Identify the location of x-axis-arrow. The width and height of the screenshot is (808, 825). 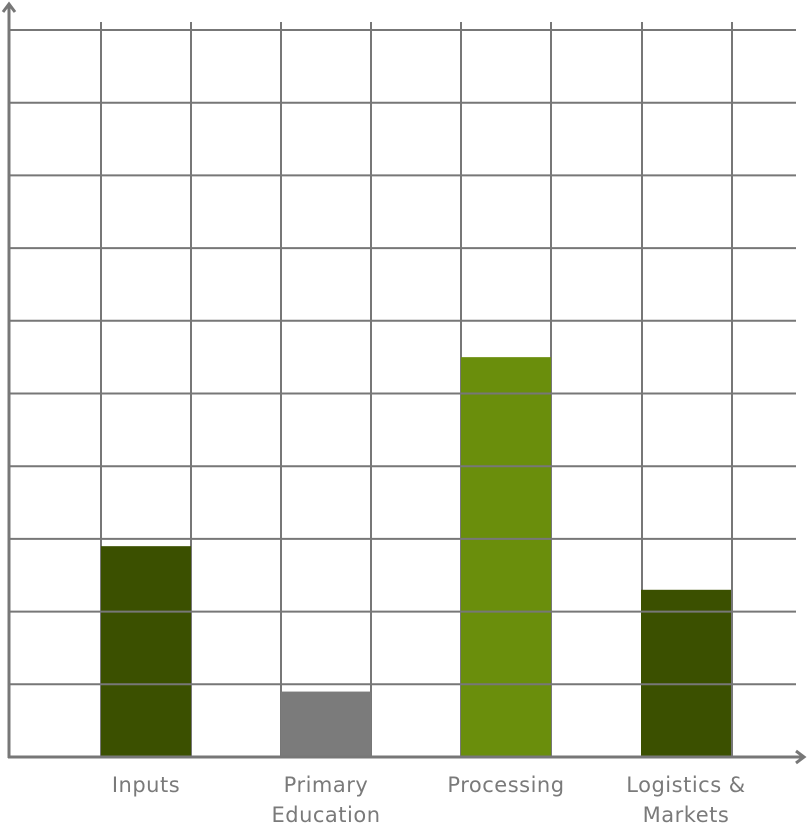
(801, 757).